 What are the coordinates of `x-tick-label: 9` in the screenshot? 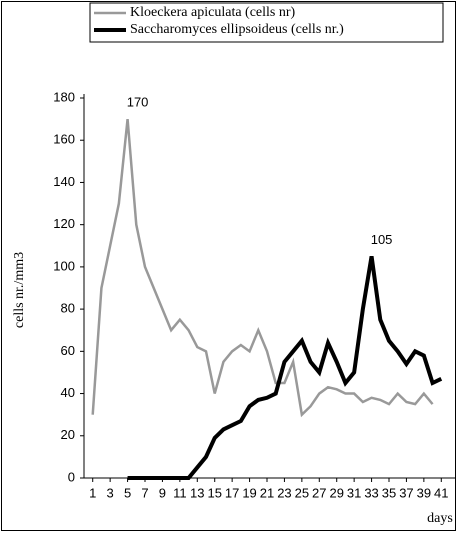 It's located at (162, 492).